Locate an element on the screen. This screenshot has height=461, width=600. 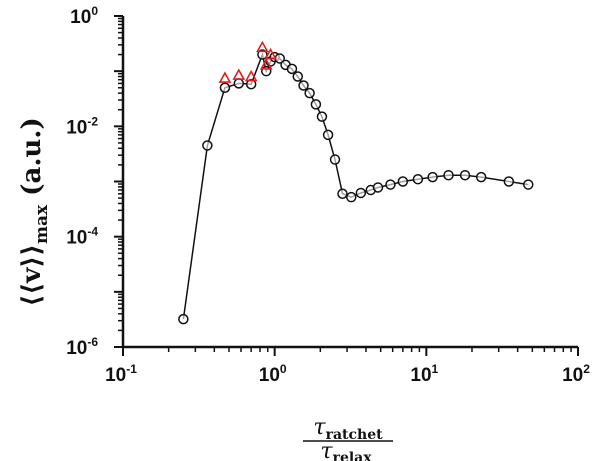
red-triangle-series is located at coordinates (247, 61).